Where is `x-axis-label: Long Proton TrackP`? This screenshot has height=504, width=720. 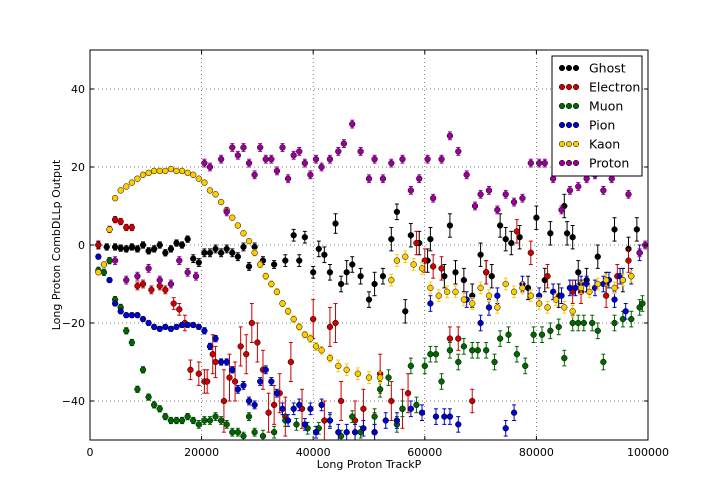 x-axis-label: Long Proton TrackP is located at coordinates (369, 464).